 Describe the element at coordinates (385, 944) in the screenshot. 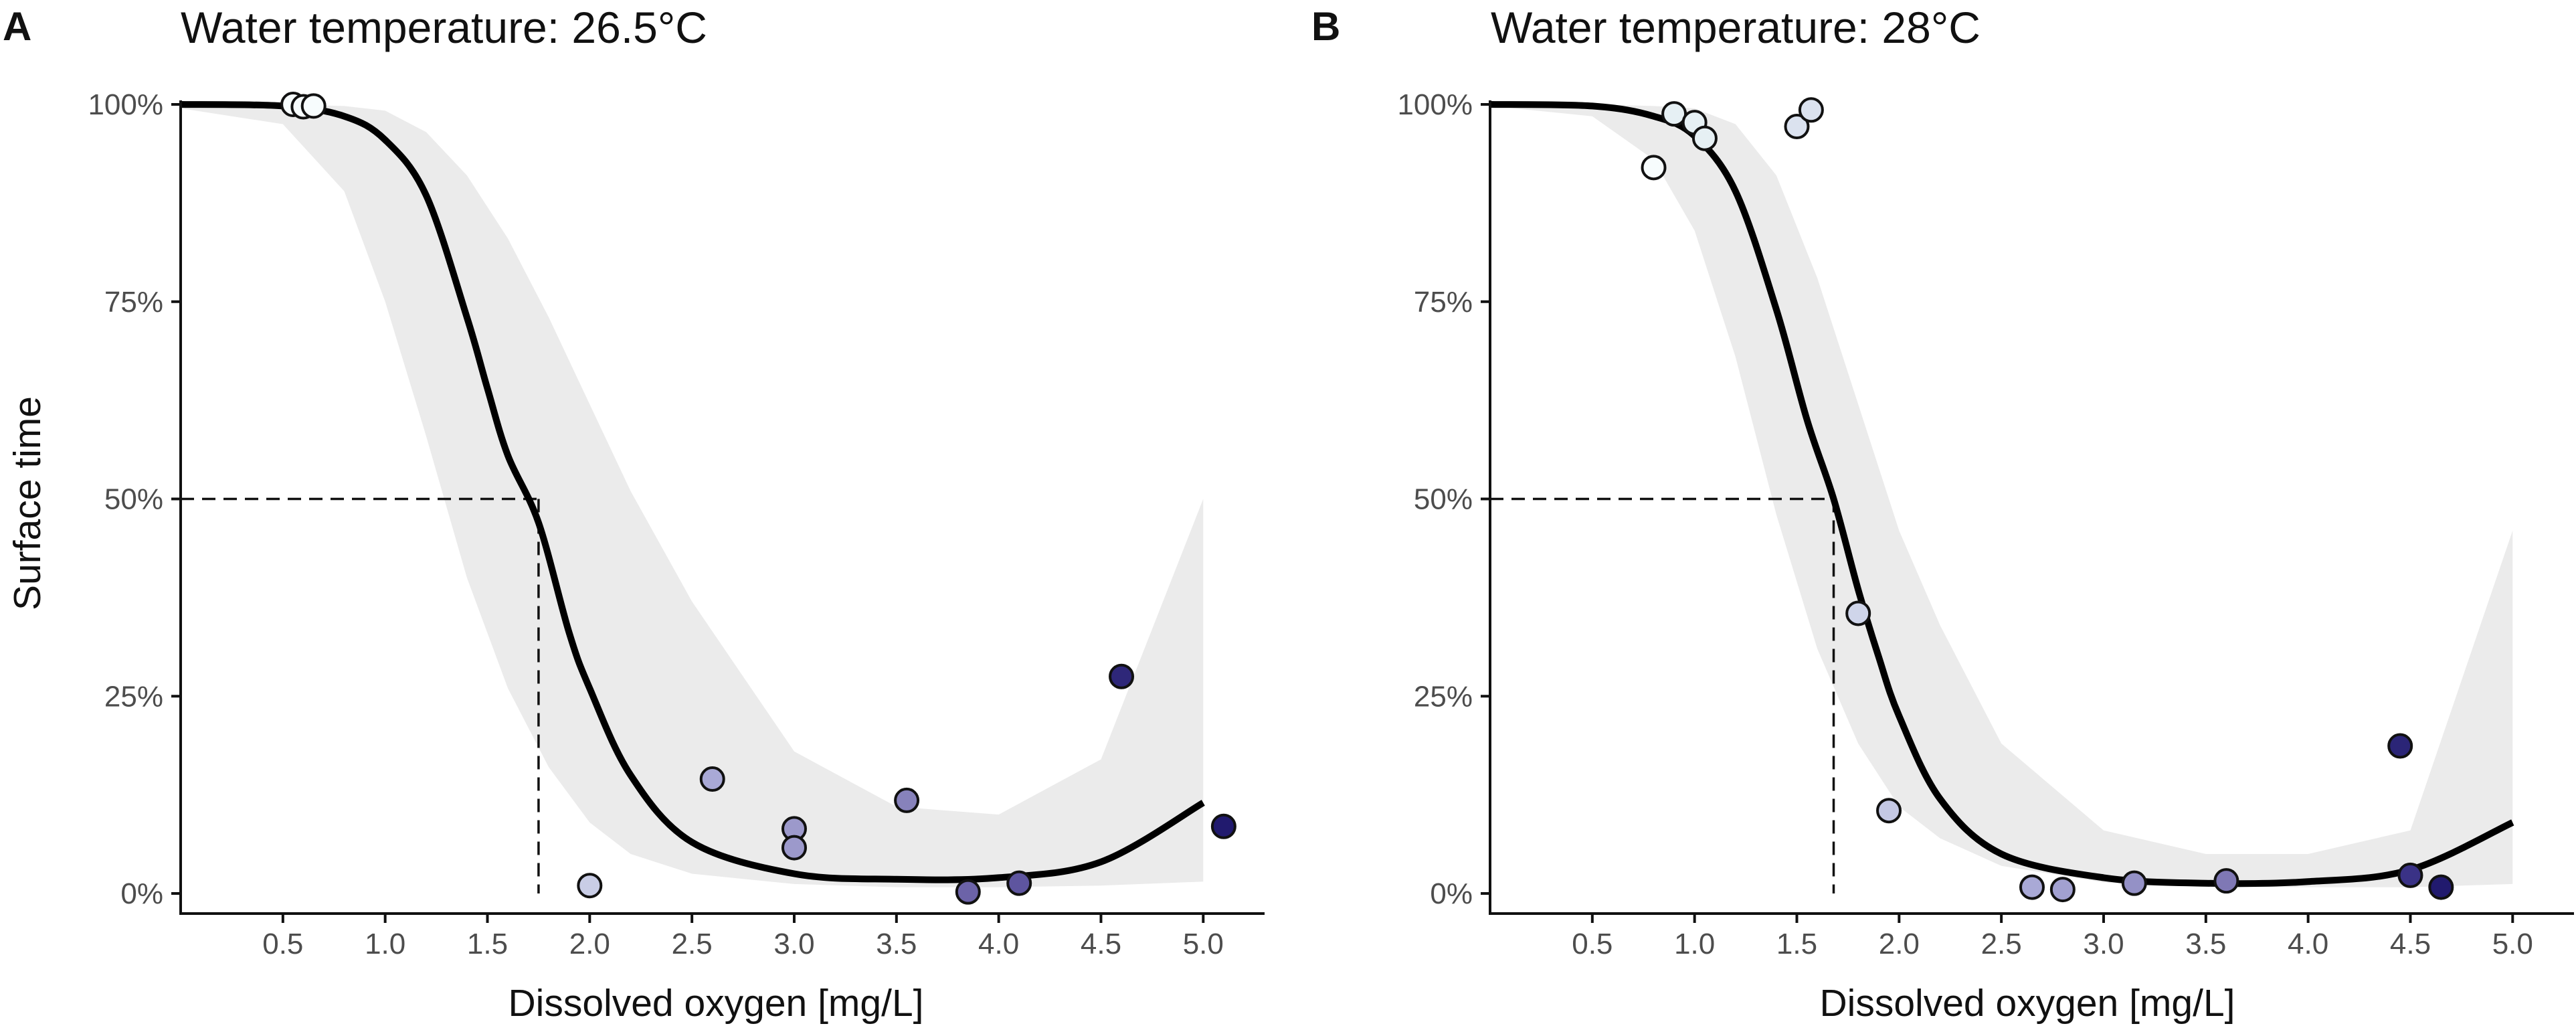

I see `panel-a-x-tick-label: 1.0` at that location.